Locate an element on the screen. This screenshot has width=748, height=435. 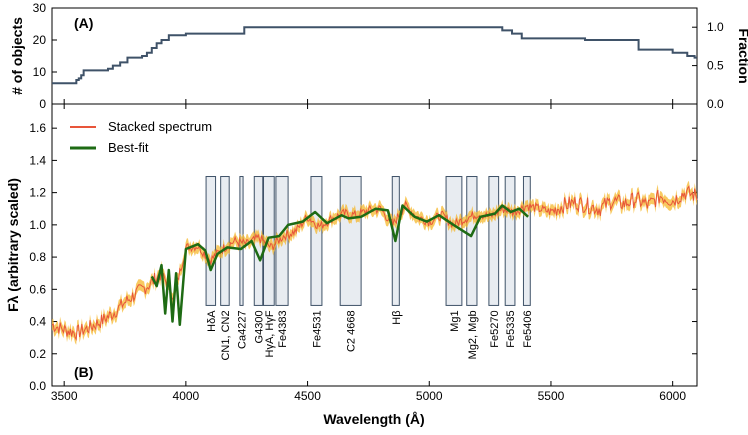
feature-label: Hβ is located at coordinates (397, 317).